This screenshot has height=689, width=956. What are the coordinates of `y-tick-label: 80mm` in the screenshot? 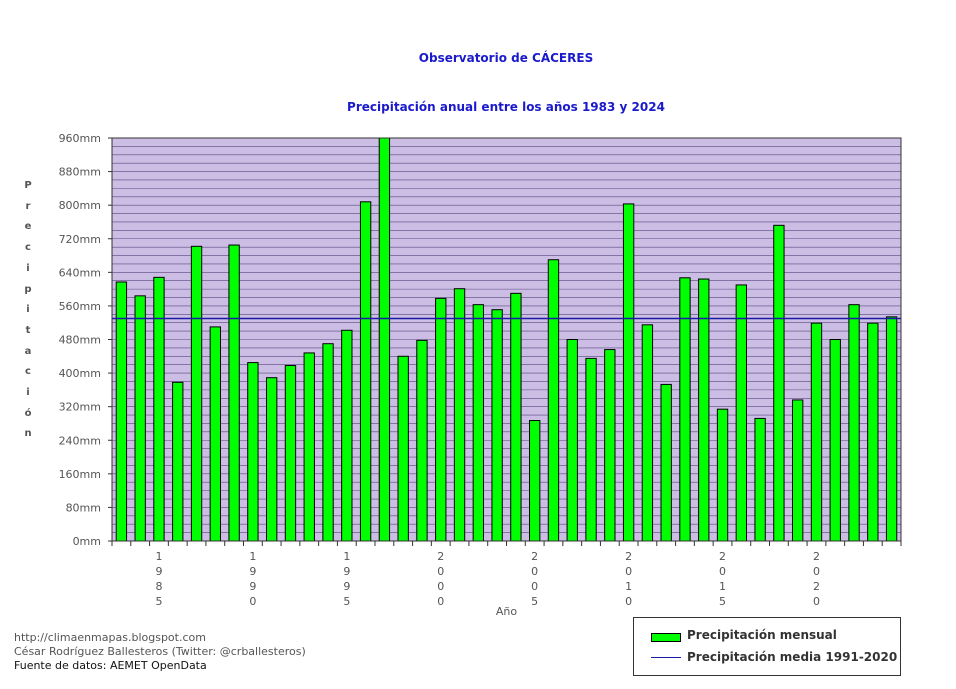 It's located at (83, 507).